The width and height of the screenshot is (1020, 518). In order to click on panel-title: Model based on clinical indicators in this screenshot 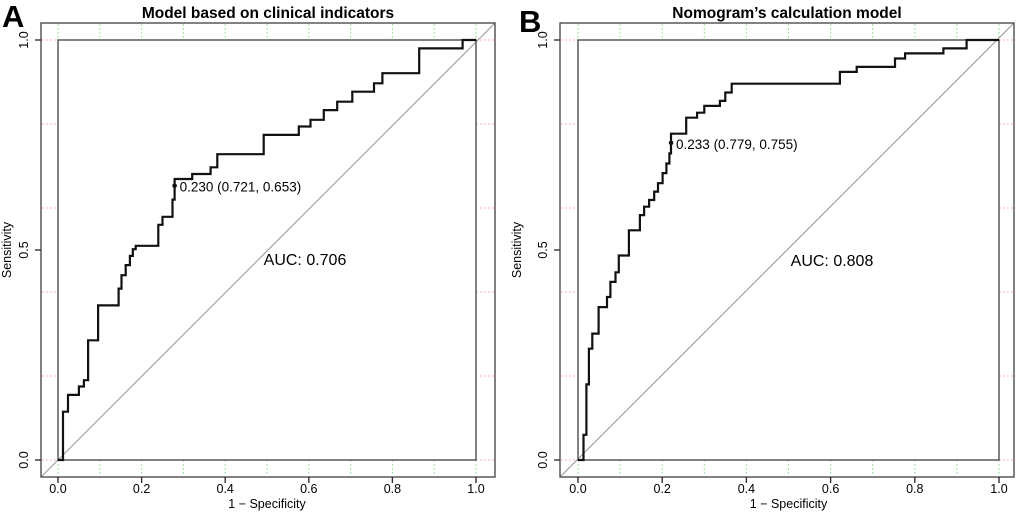, I will do `click(268, 13)`.